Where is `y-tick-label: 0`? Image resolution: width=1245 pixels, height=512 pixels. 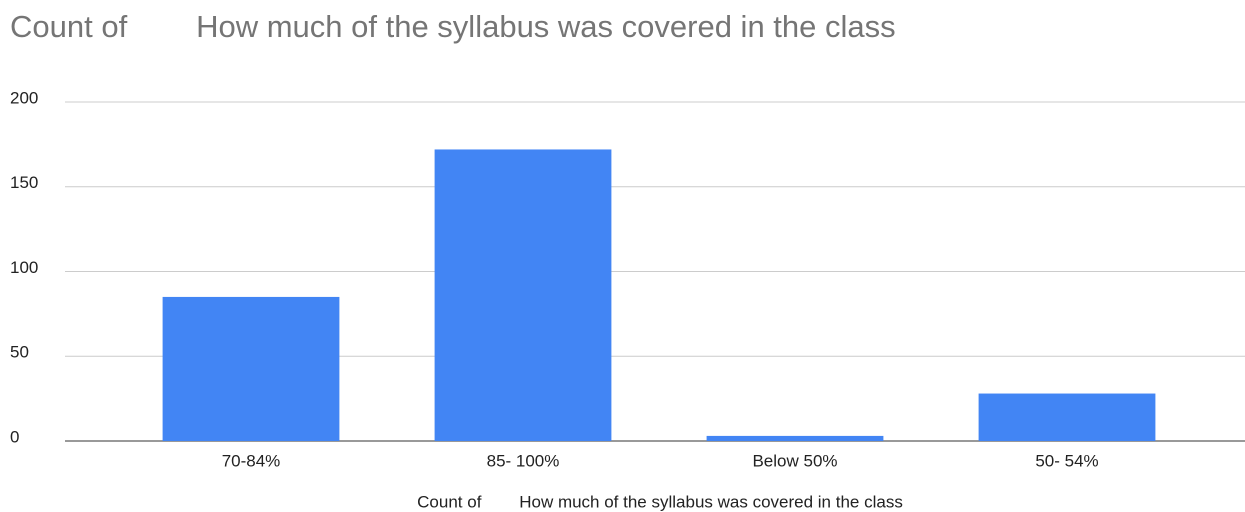 y-tick-label: 0 is located at coordinates (14, 436).